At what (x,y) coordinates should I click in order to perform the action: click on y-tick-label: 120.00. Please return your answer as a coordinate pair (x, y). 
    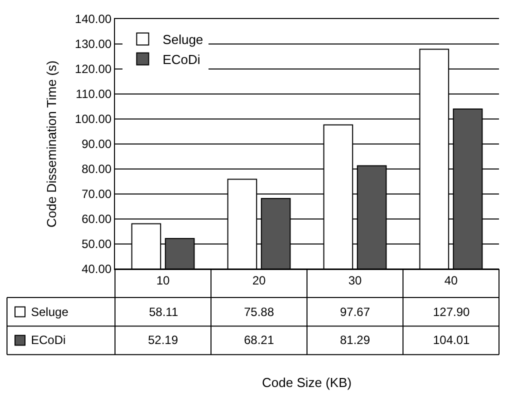
    Looking at the image, I should click on (93, 69).